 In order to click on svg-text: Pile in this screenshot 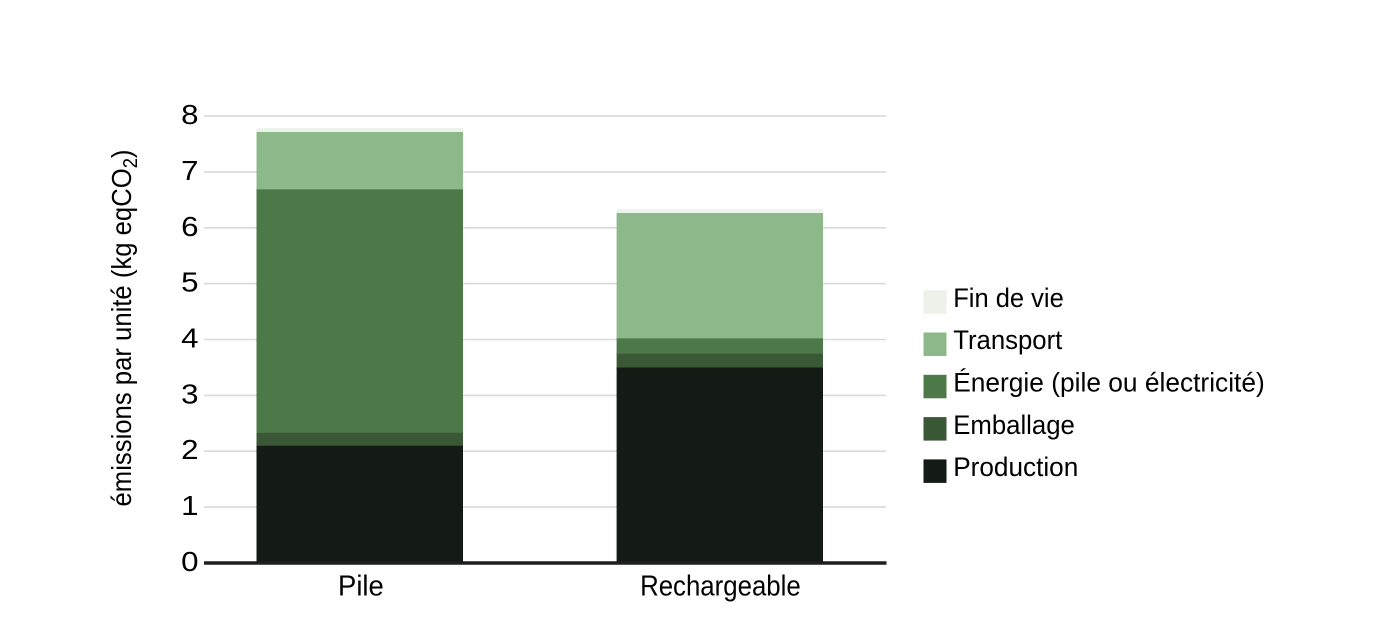, I will do `click(361, 585)`.